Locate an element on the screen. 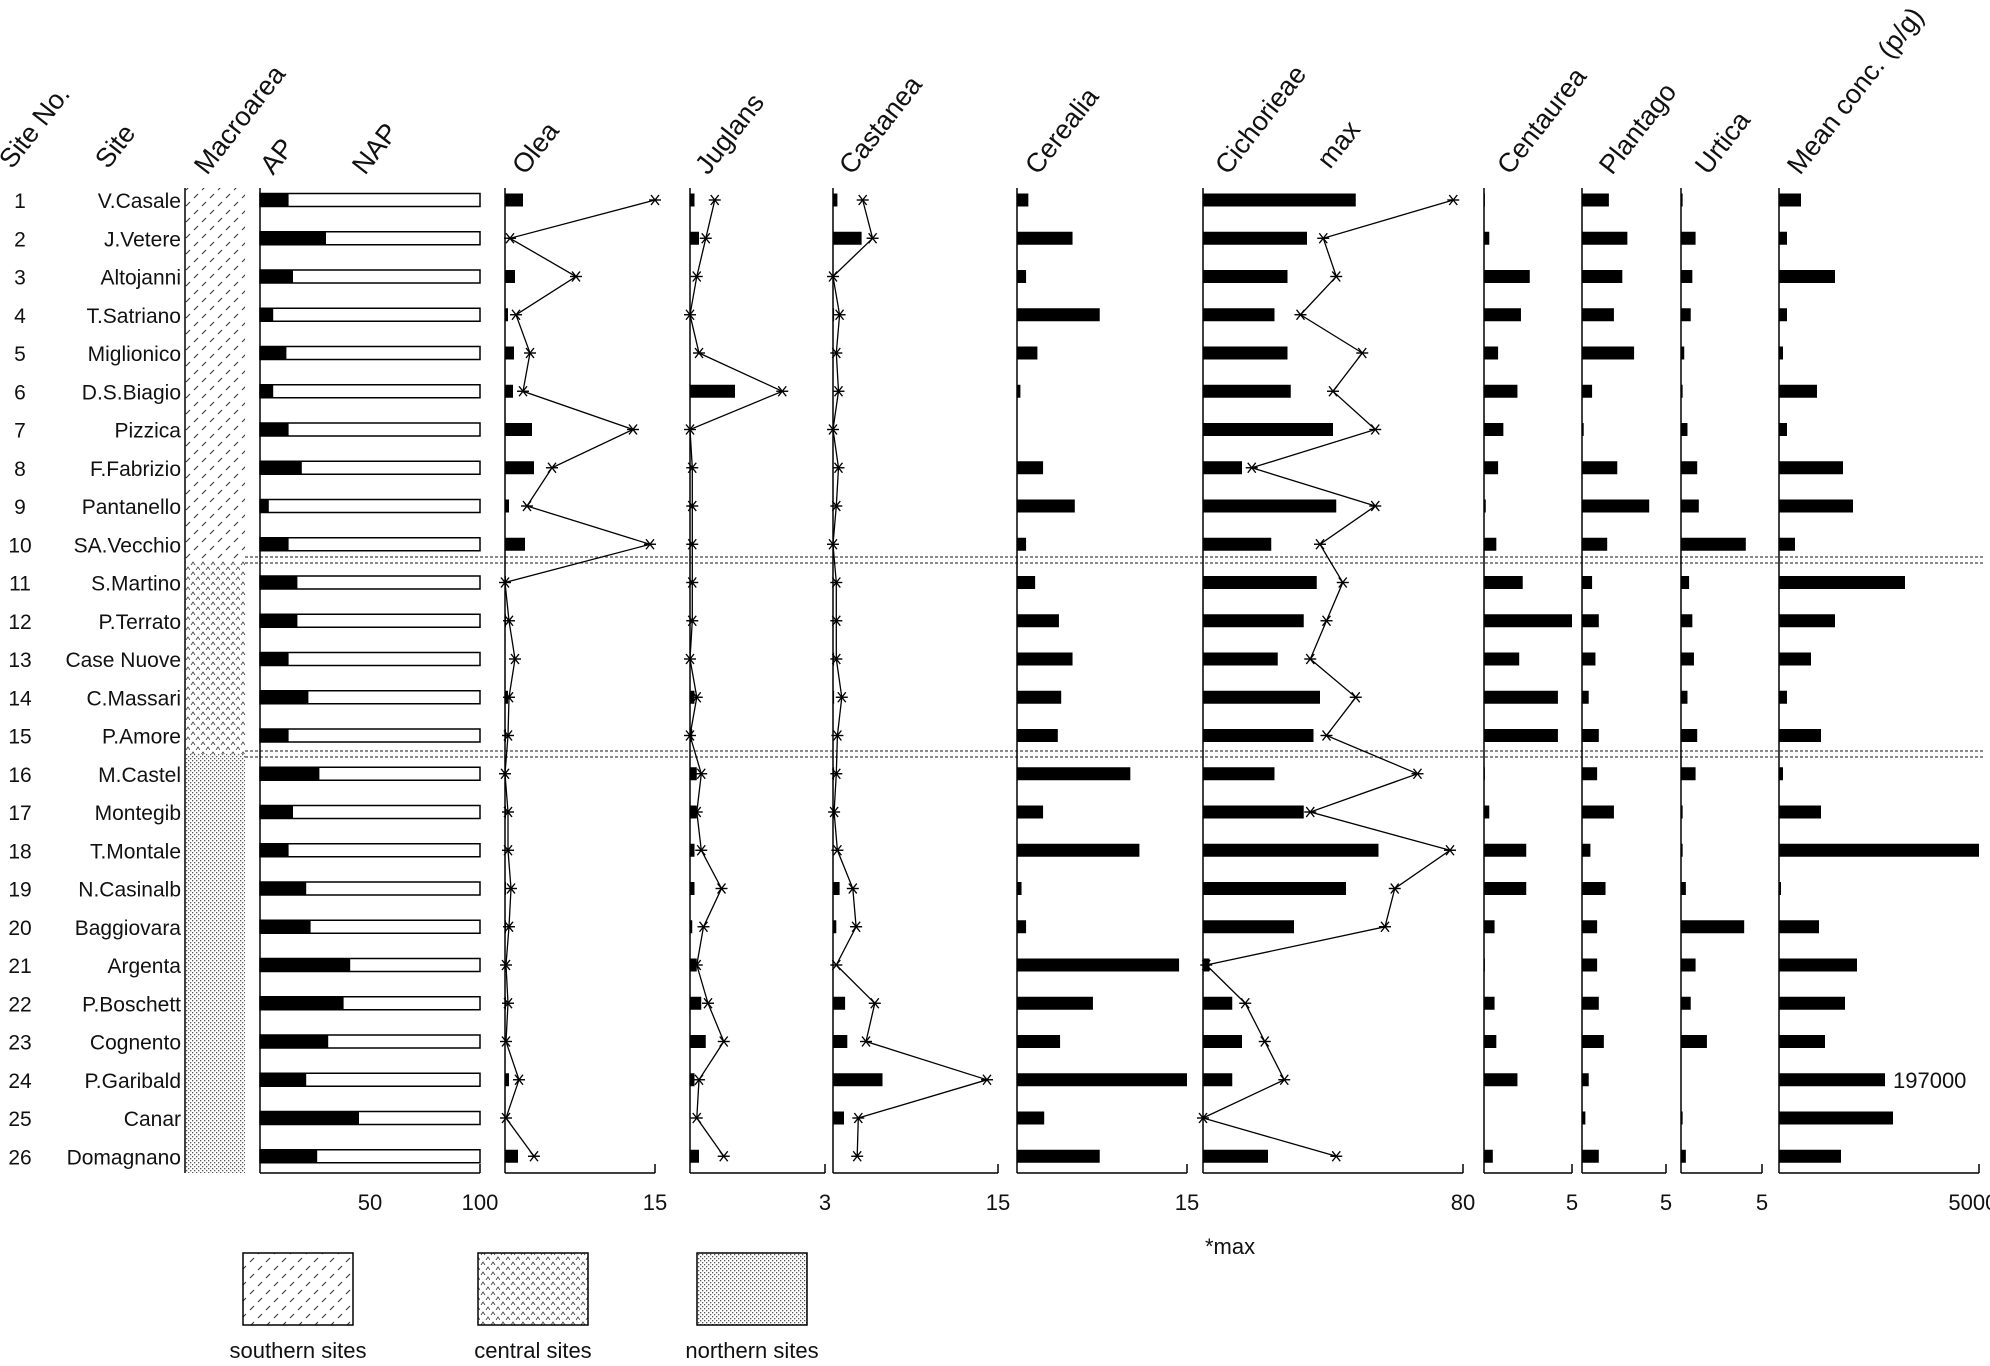  legend-swatch-southern is located at coordinates (298, 1289).